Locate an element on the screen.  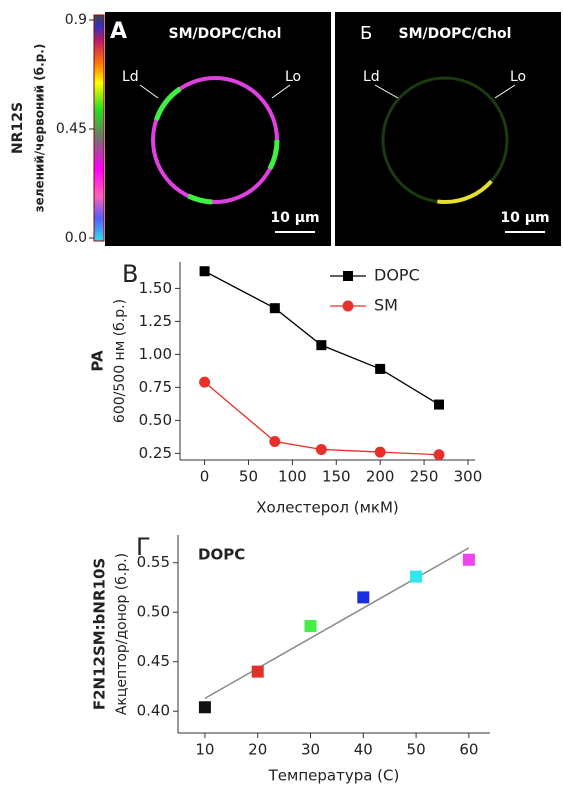
legend-label: SM is located at coordinates (386, 305).